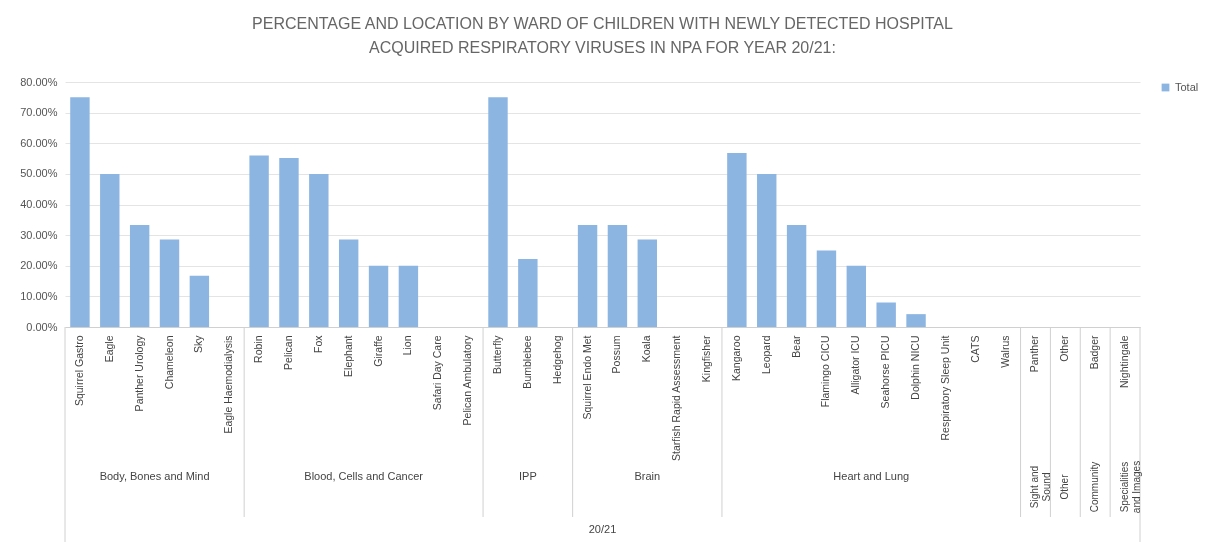  Describe the element at coordinates (603, 35) in the screenshot. I see `chart-title: PERCENTAGE AND LOCATION BY WARD OF CHILDREN WITH NEWLY DETECTED HOSPITAL ACQUIRED RESPIRATORY VIRUSES IN NPA FOR YEAR 20/21:` at that location.